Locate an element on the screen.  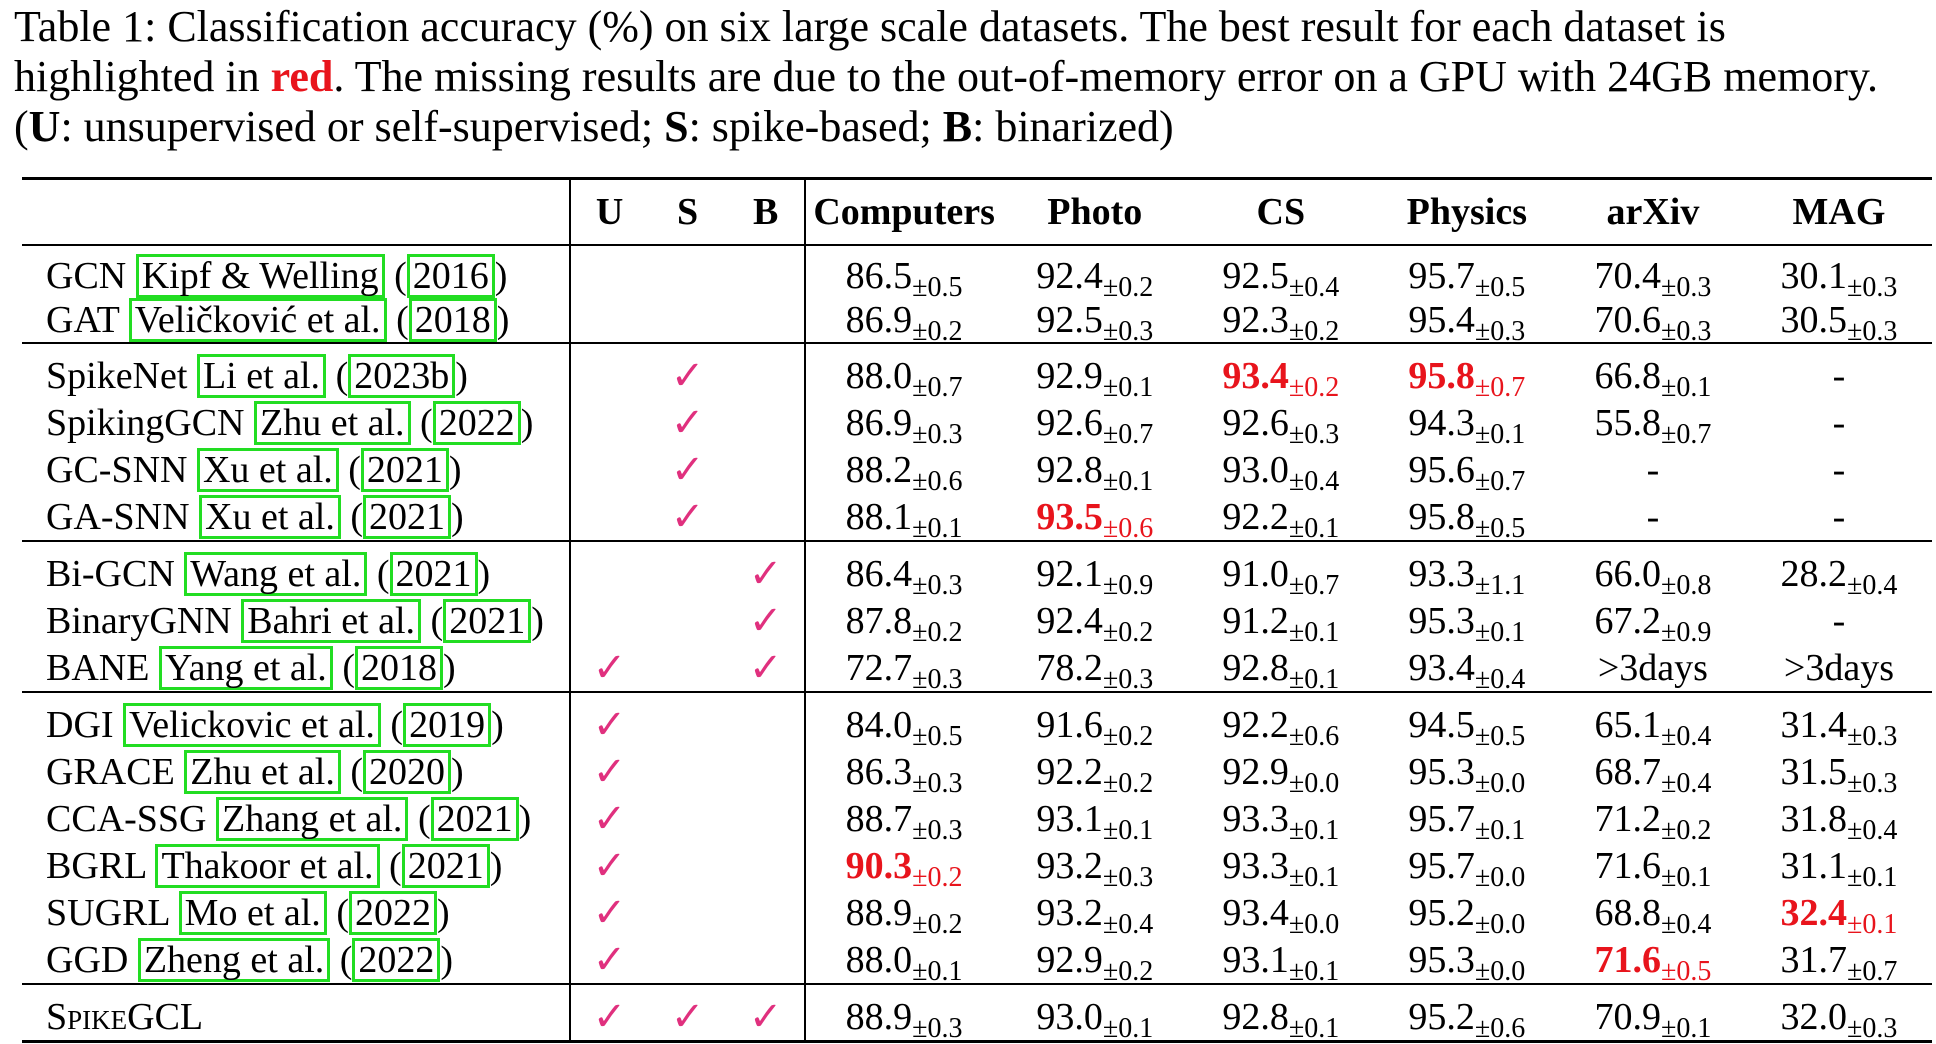
header-mag: MAG is located at coordinates (1839, 212).